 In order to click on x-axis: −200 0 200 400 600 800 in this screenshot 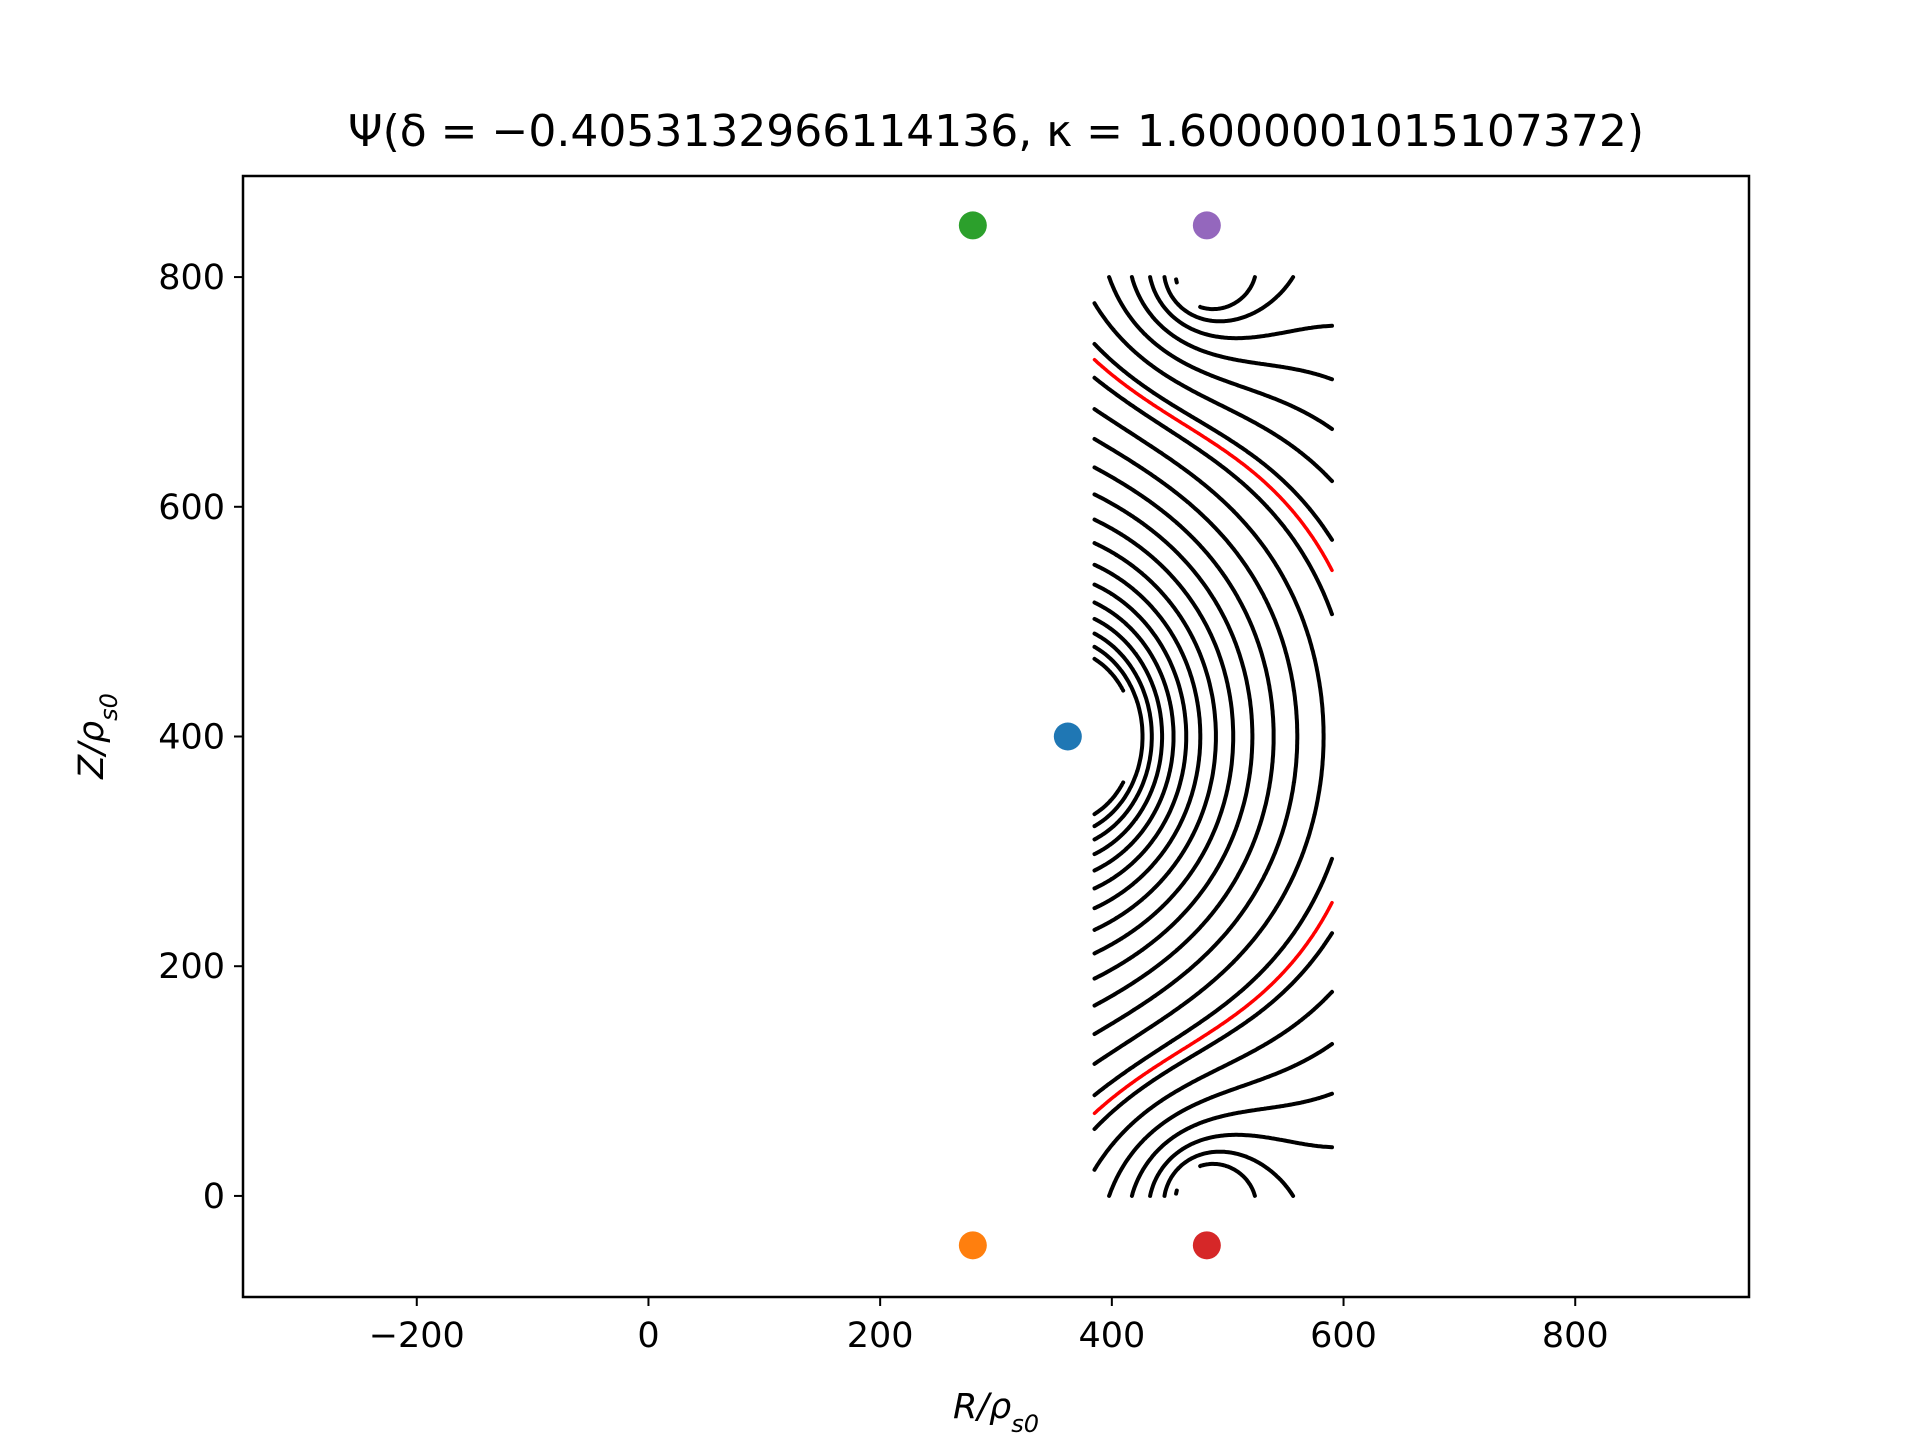, I will do `click(989, 1326)`.